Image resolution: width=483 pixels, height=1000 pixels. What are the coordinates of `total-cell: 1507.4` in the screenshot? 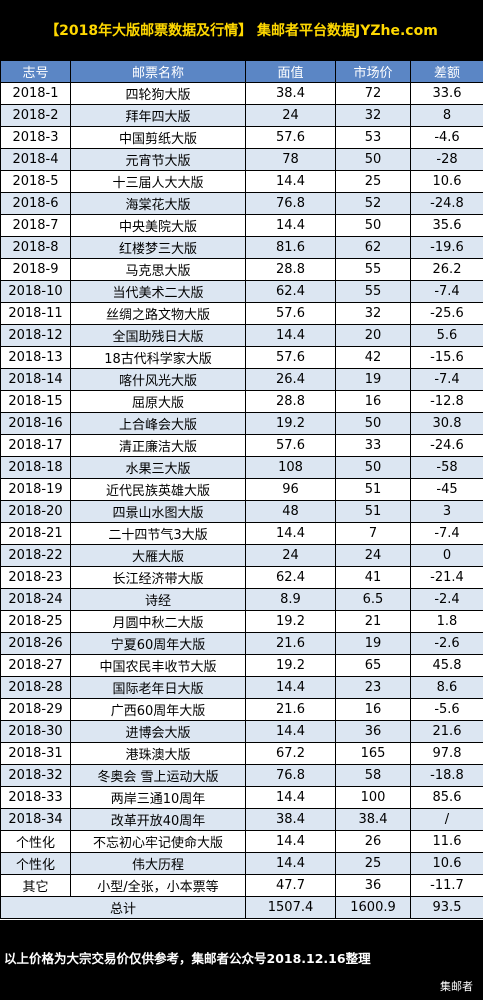 It's located at (290, 907).